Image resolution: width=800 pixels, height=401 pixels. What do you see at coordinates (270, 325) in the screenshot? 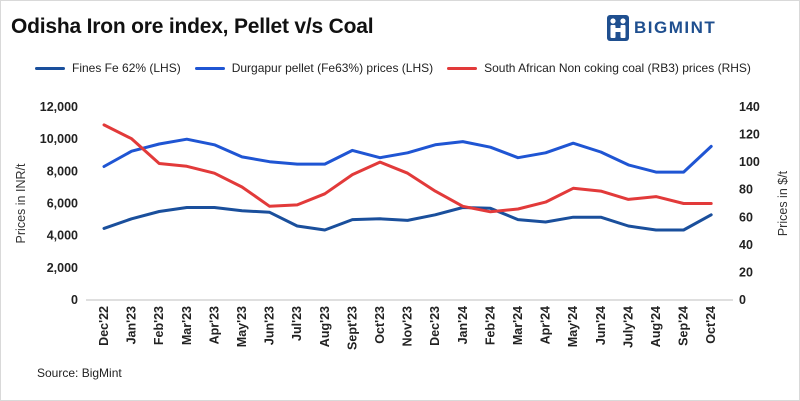
I see `x-tick-label: Jun'23` at bounding box center [270, 325].